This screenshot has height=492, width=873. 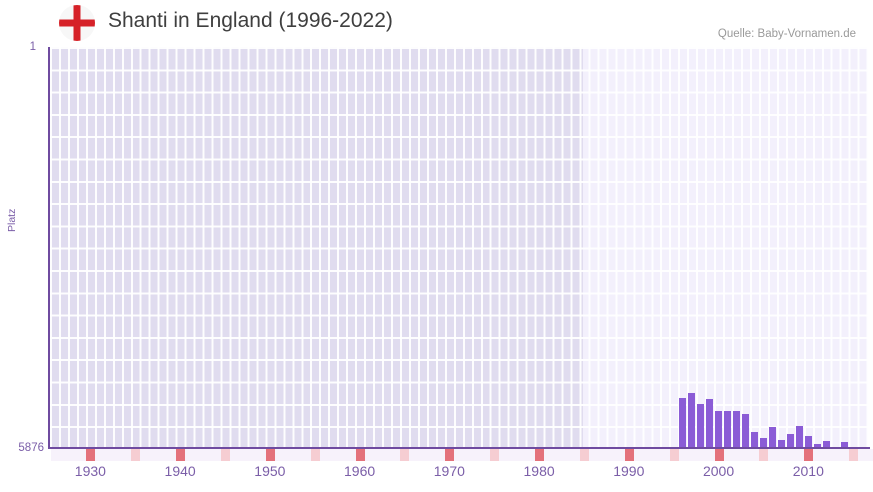 I want to click on x-tick-mark-2002, so click(x=737, y=455).